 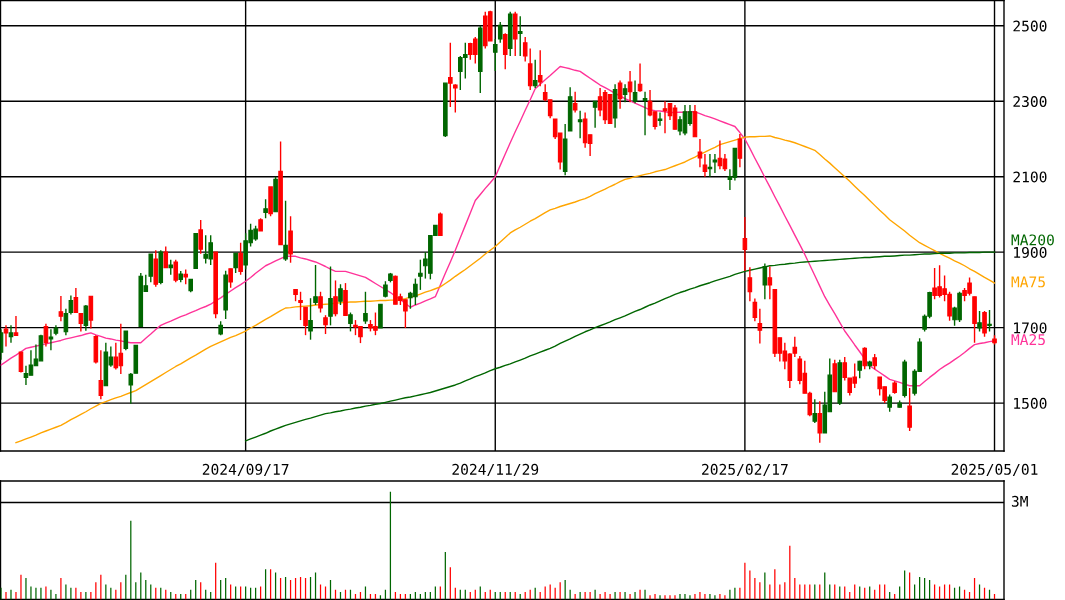 I want to click on series-label: MA200, so click(x=1032, y=240).